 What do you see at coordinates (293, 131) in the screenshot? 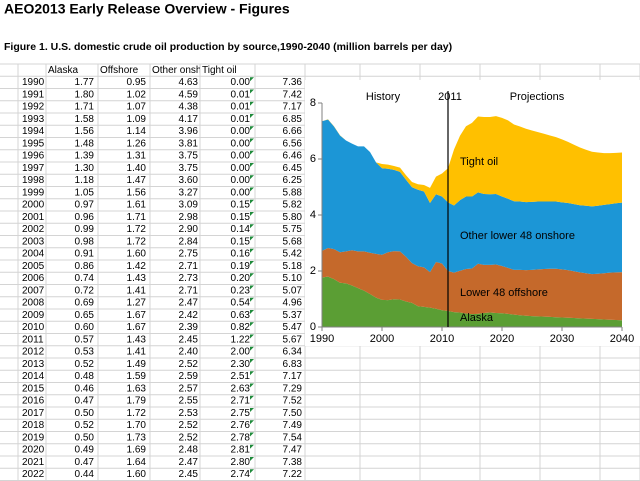
I see `cell: 6.66` at bounding box center [293, 131].